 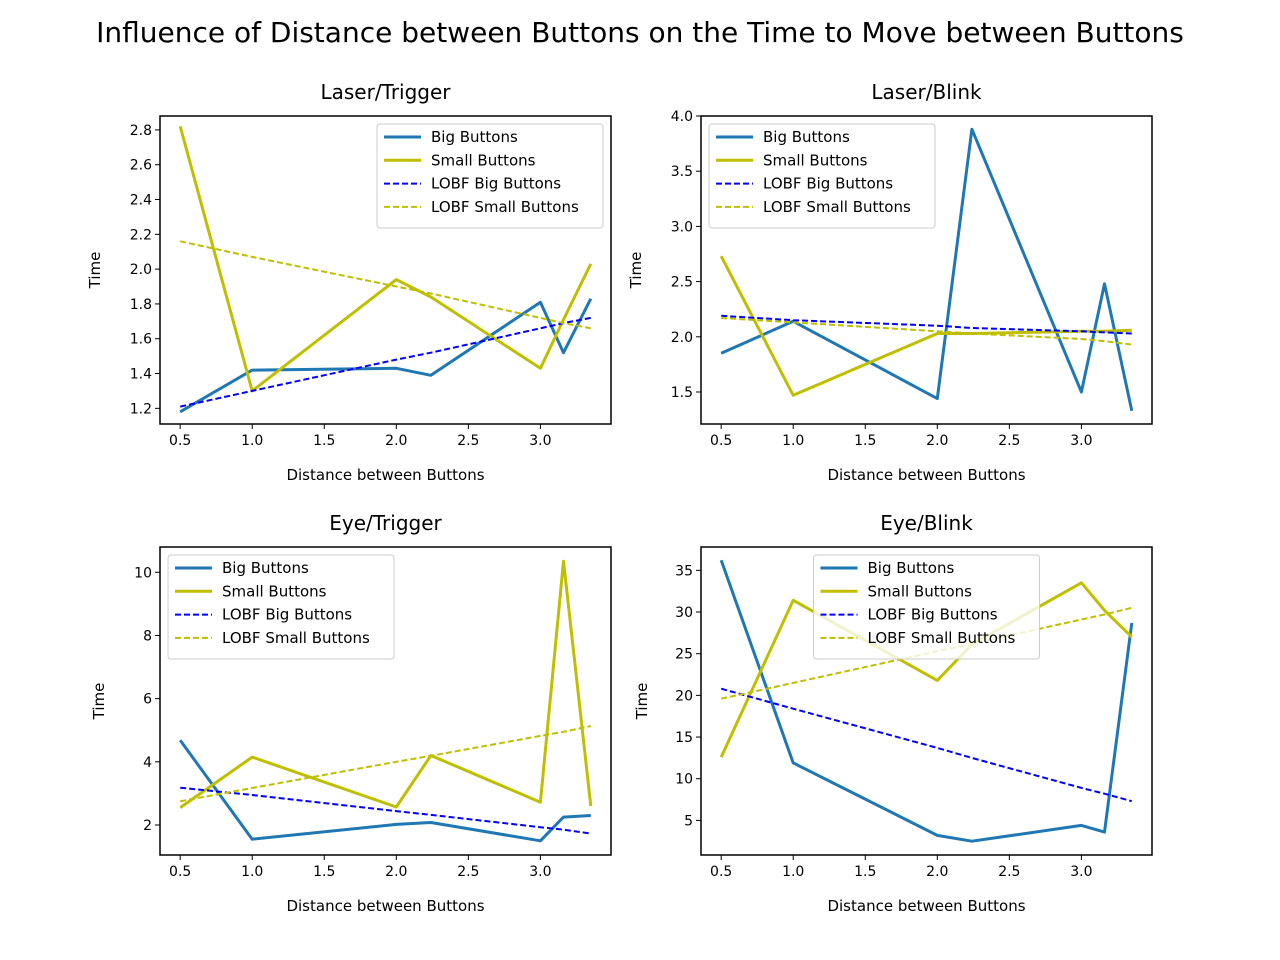 I want to click on y-tick-label: 15, so click(x=684, y=738).